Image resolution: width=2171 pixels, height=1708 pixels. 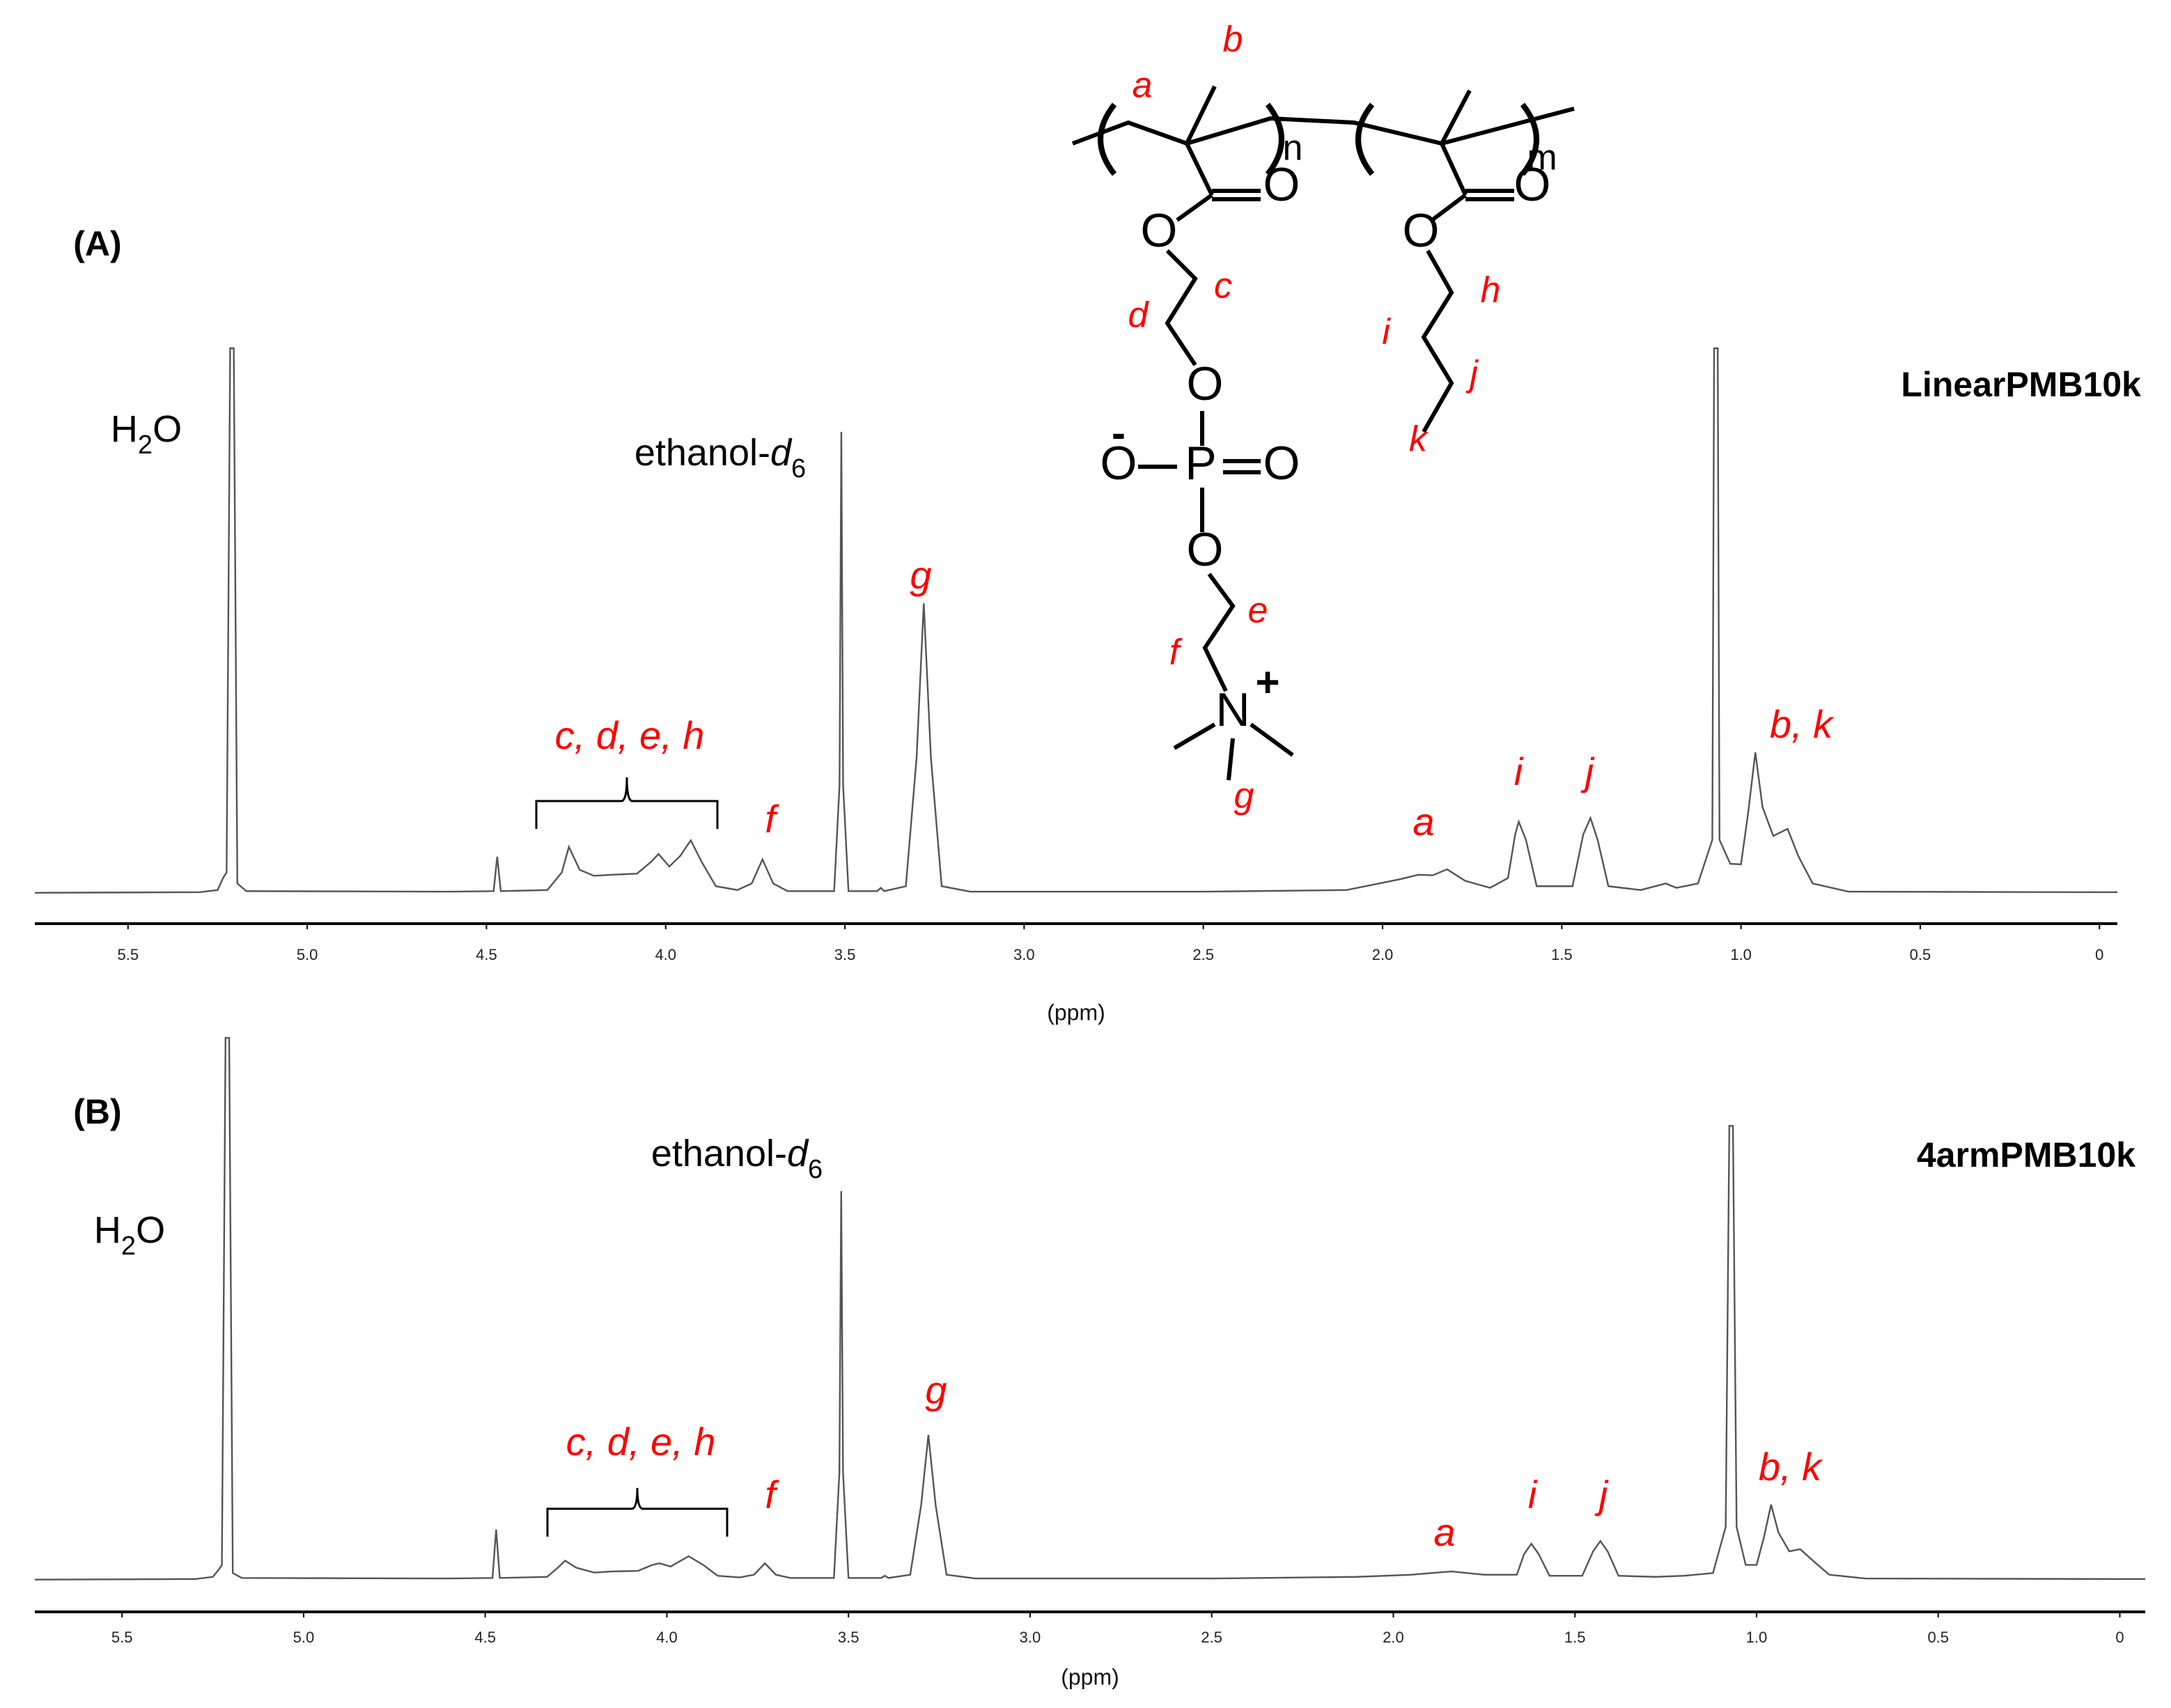 I want to click on atom: N, so click(x=1232, y=709).